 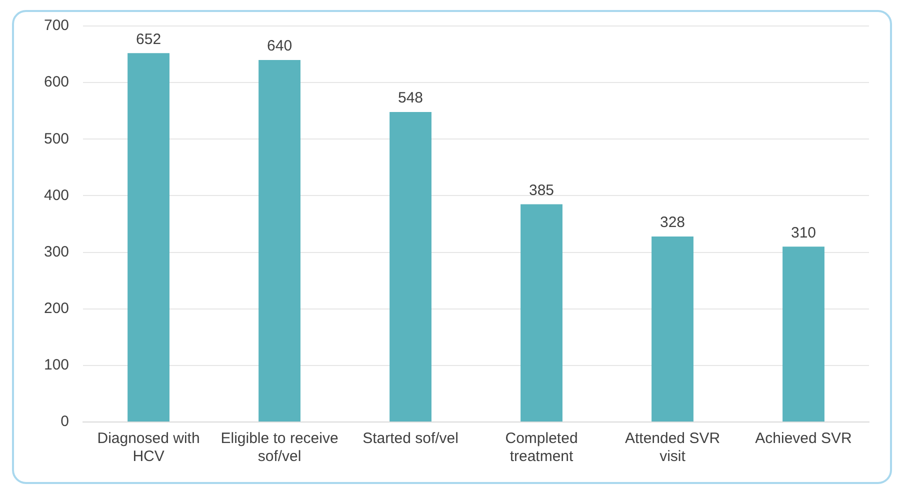 What do you see at coordinates (57, 308) in the screenshot?
I see `y-tick-label: 200` at bounding box center [57, 308].